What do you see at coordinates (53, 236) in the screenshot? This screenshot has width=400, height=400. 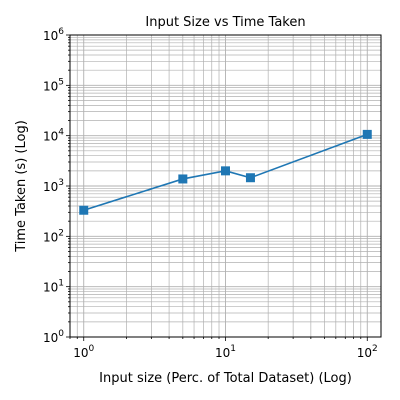 I see `y-tick-label: 10²` at bounding box center [53, 236].